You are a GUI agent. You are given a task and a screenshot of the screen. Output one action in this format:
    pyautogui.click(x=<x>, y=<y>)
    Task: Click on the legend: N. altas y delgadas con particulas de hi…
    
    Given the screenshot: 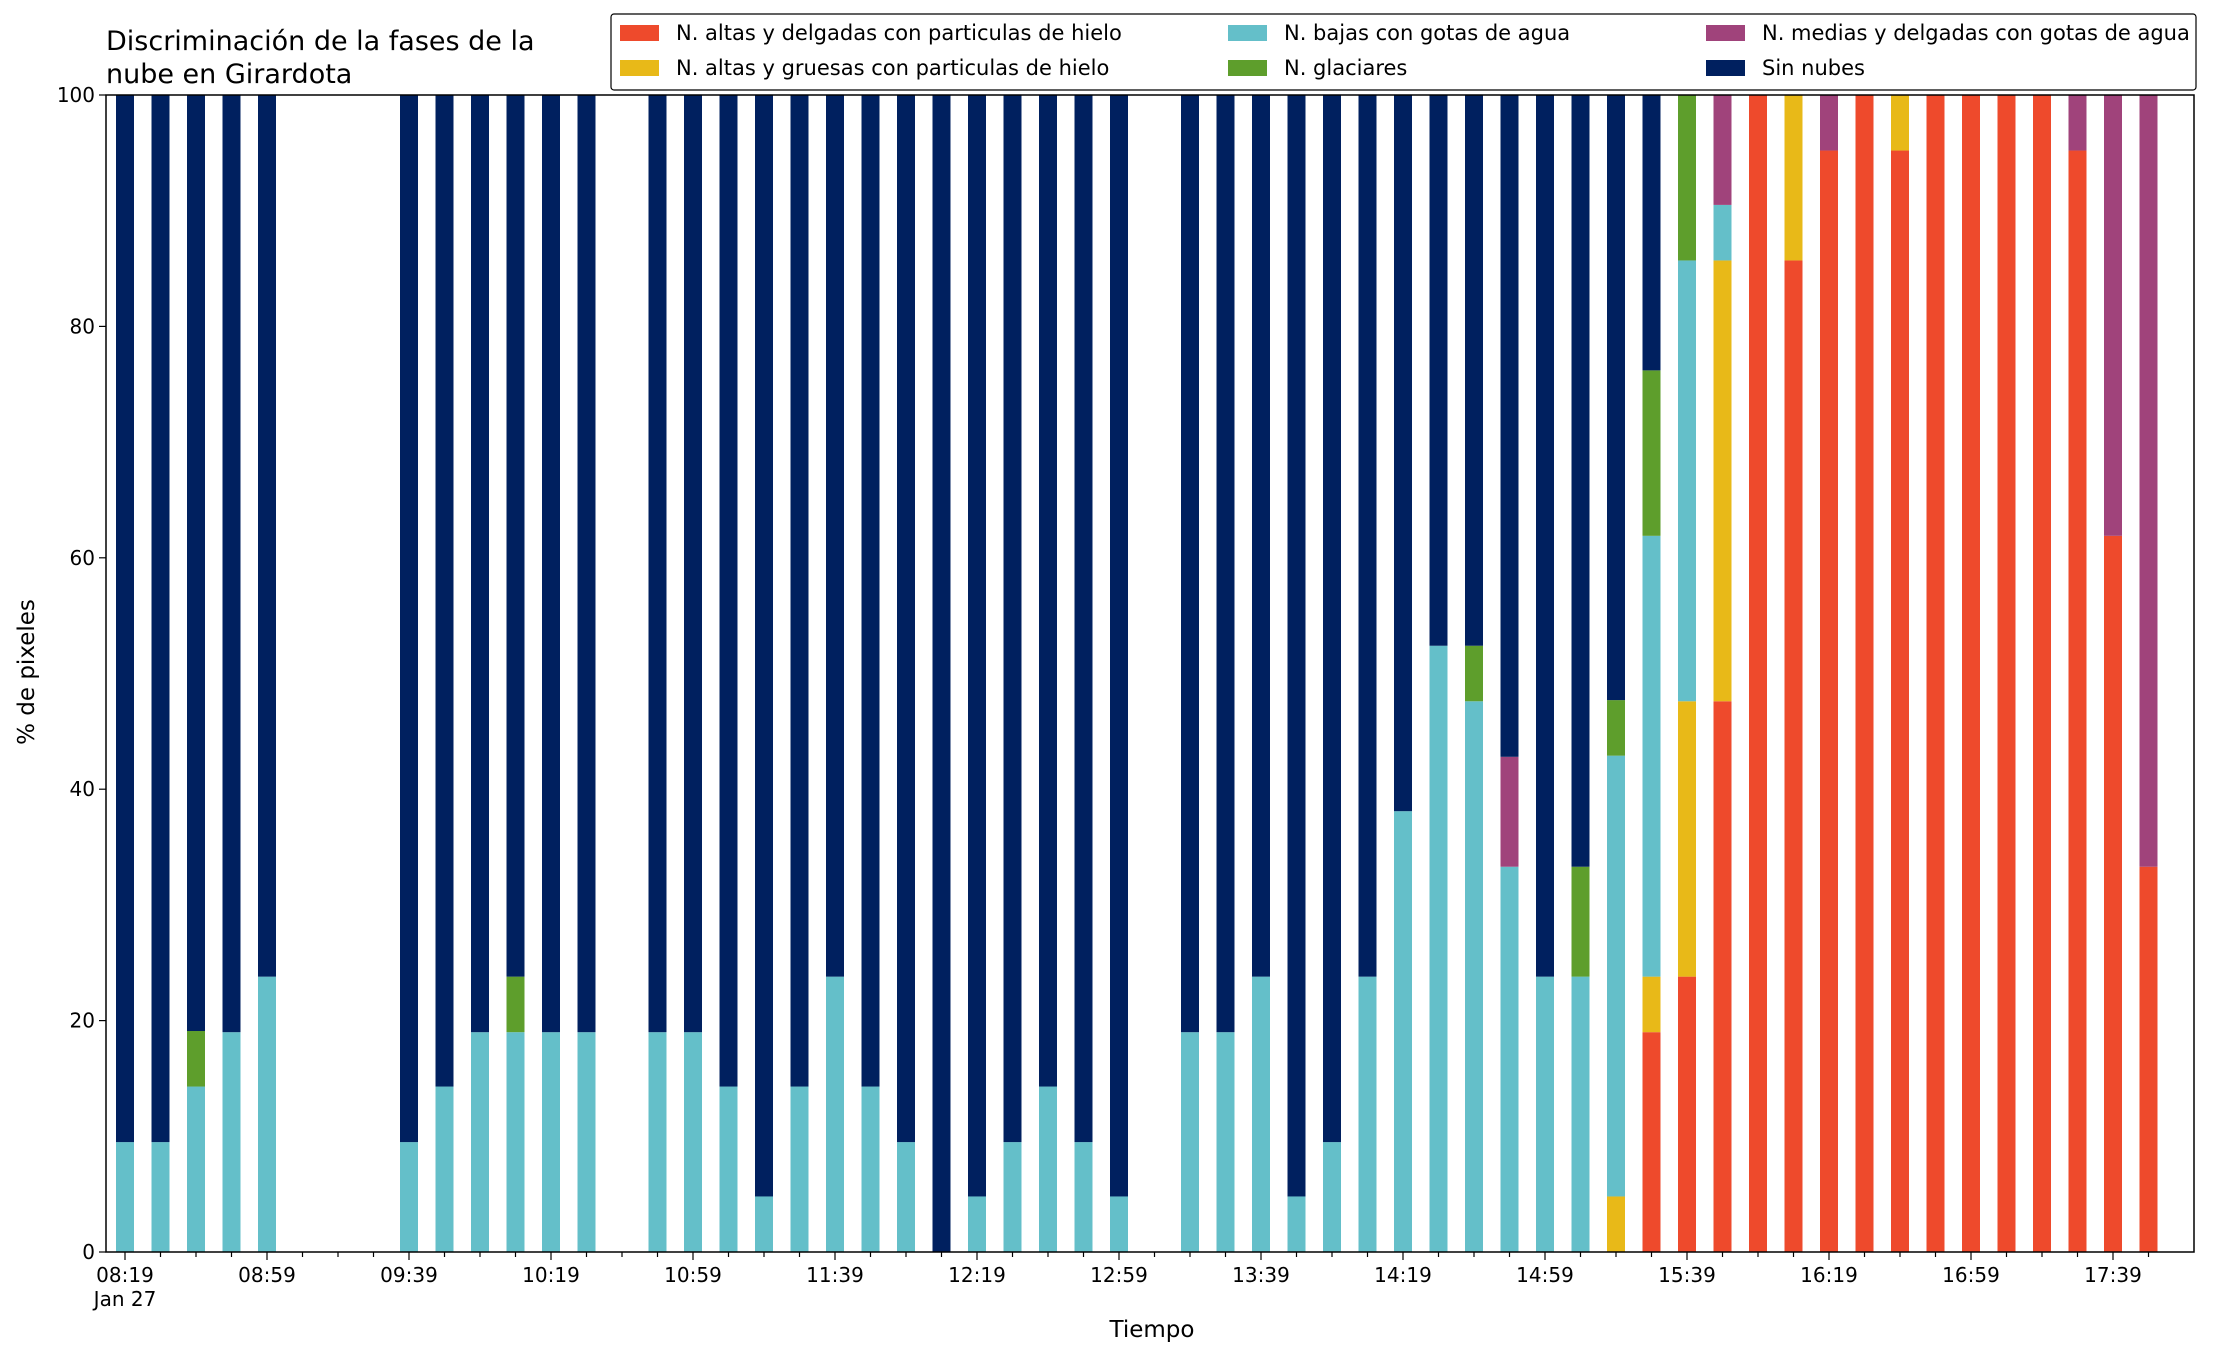 What is the action you would take?
    pyautogui.click(x=1403, y=52)
    